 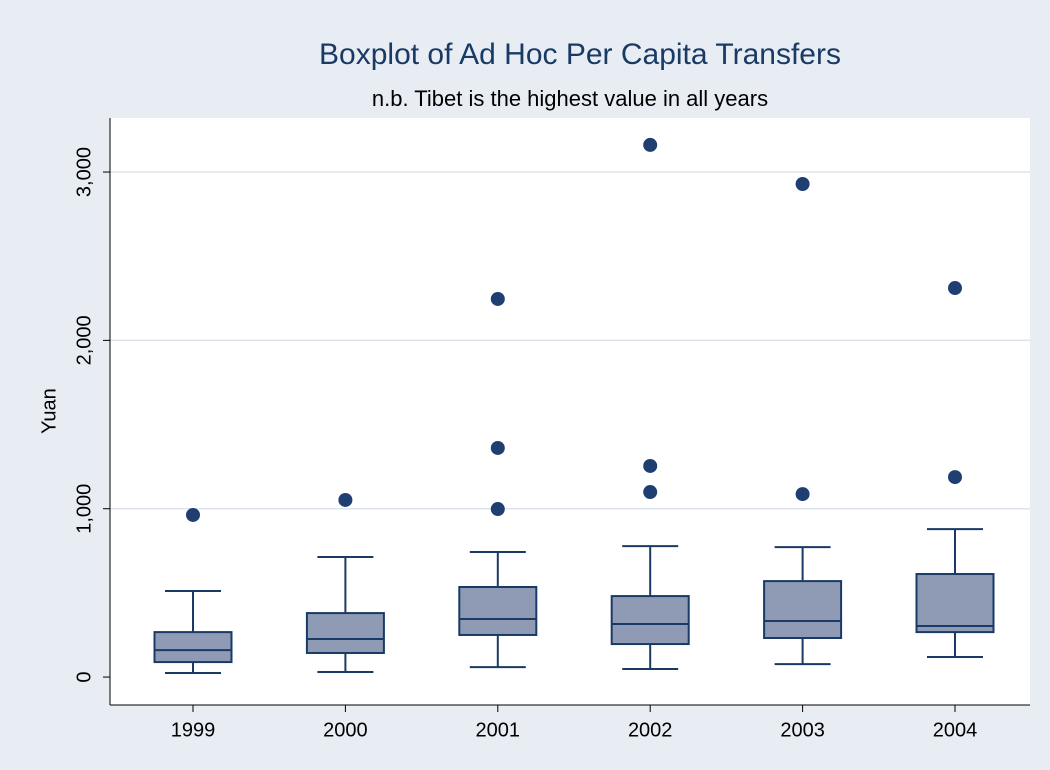 What do you see at coordinates (193, 730) in the screenshot?
I see `x-tick-label: 1999` at bounding box center [193, 730].